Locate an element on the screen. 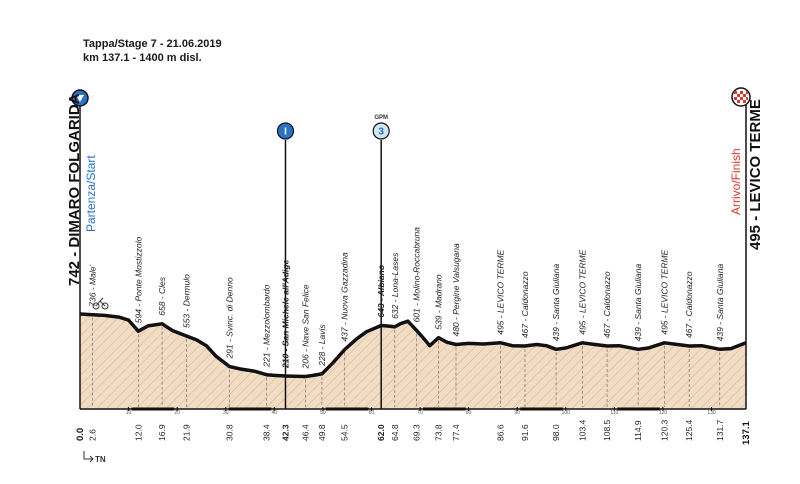 Image resolution: width=800 pixels, height=484 pixels. x-tick-label: 10 is located at coordinates (129, 413).